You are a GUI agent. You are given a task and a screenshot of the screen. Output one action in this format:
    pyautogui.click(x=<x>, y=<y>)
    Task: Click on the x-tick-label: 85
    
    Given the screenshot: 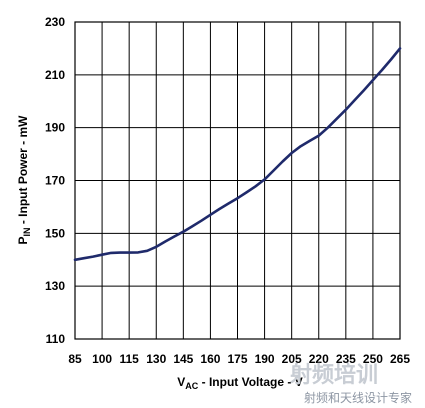 What is the action you would take?
    pyautogui.click(x=75, y=359)
    